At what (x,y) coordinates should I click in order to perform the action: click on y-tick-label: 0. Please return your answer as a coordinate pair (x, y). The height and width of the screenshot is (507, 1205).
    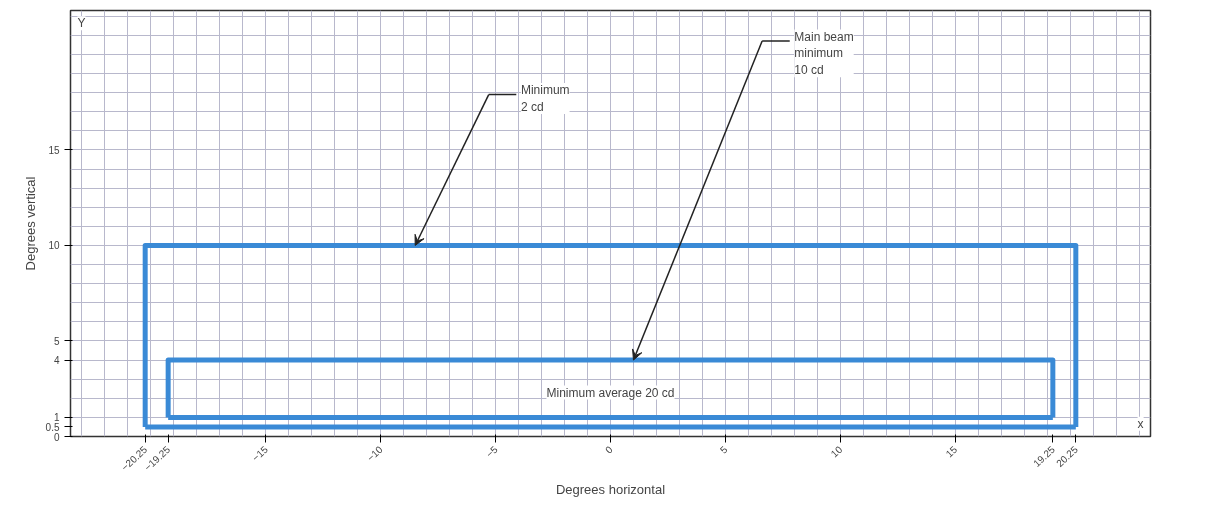
    Looking at the image, I should click on (56, 437).